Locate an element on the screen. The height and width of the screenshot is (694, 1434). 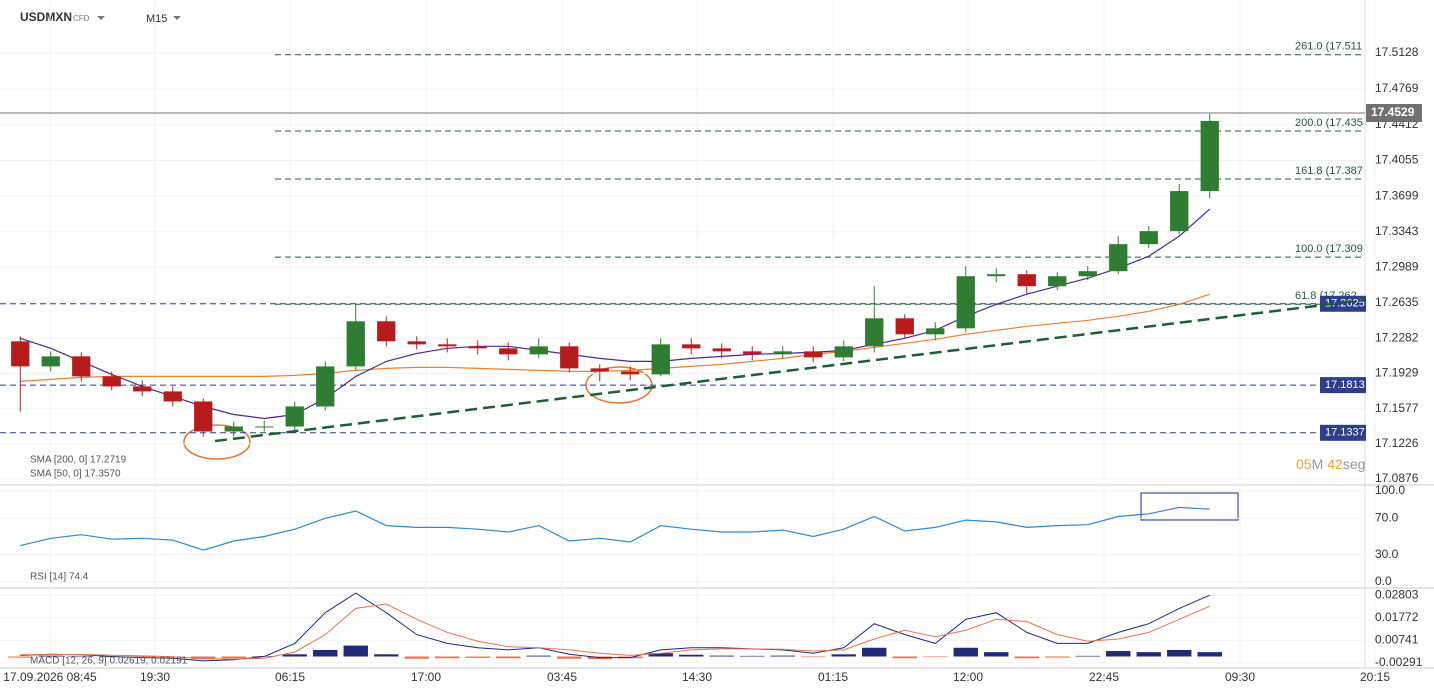
y-tick-label: 17.3699 is located at coordinates (1397, 195).